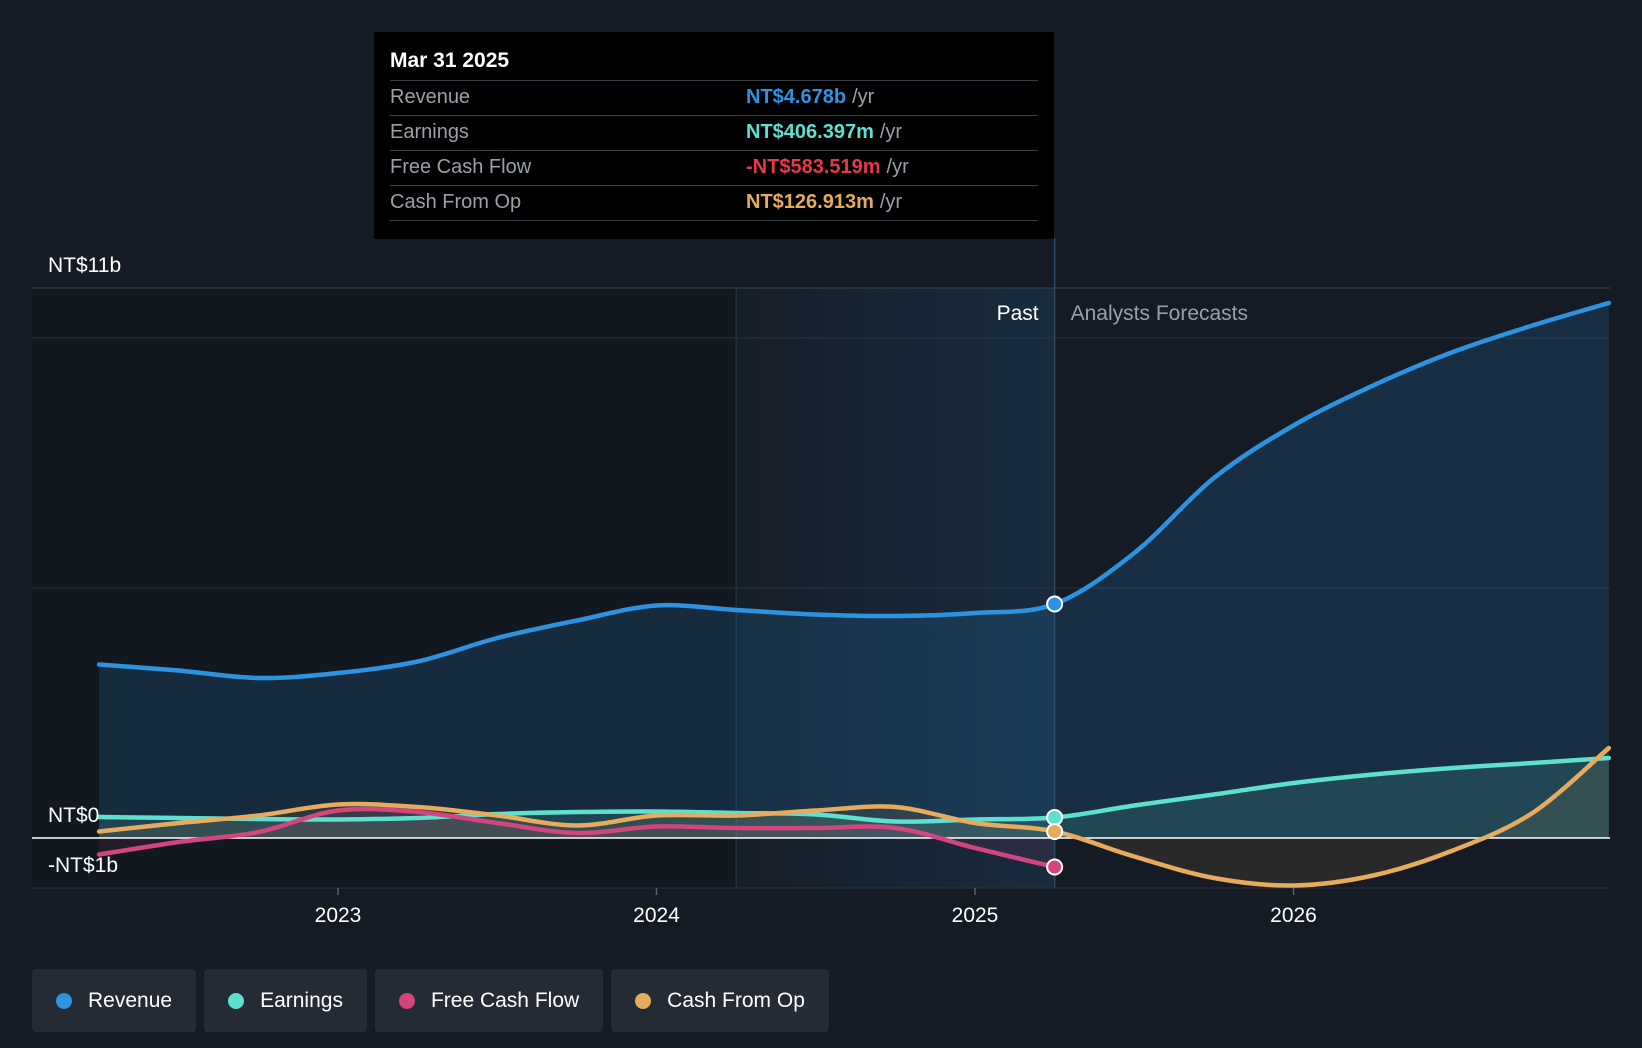 The image size is (1642, 1048). I want to click on tooltip-value: NT$4.678b, so click(796, 97).